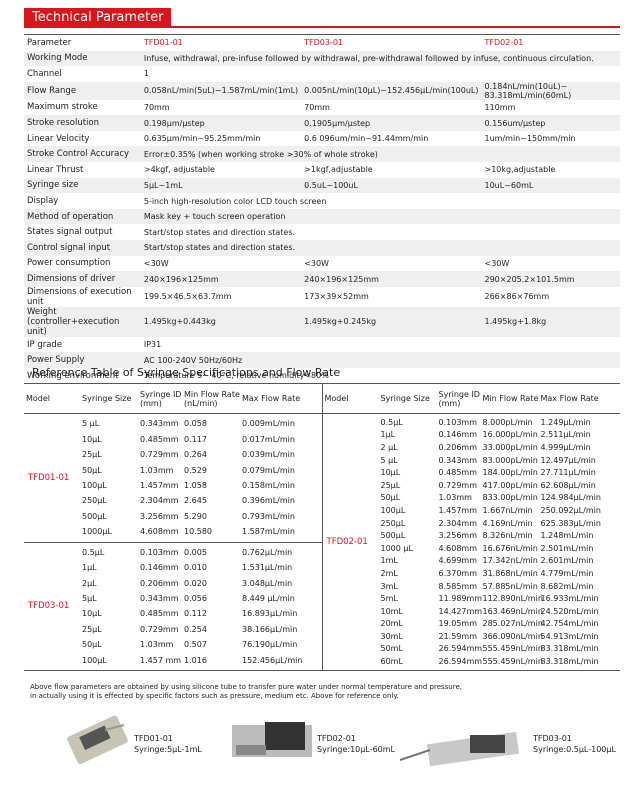 The width and height of the screenshot is (644, 790). What do you see at coordinates (78, 154) in the screenshot?
I see `param-label: Stroke Control Accuracy` at bounding box center [78, 154].